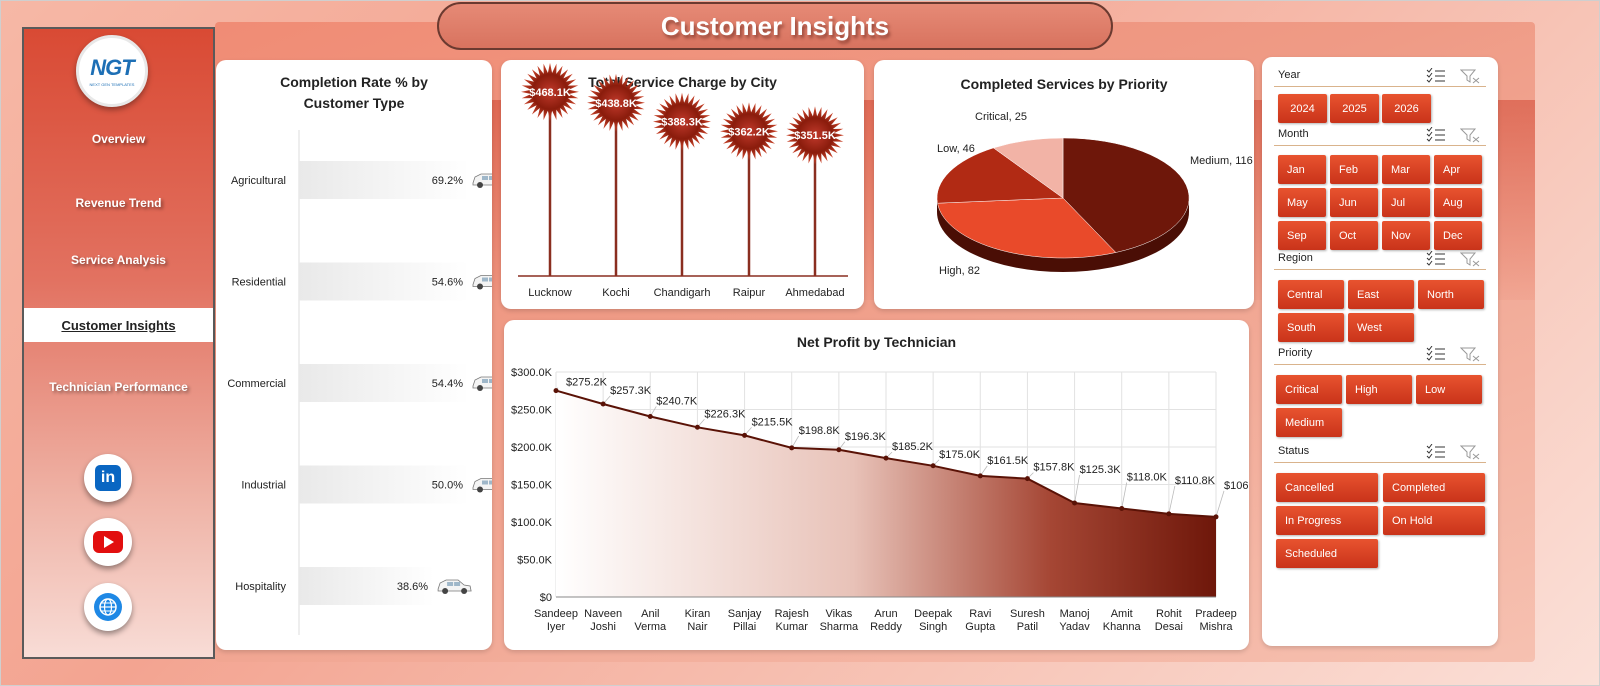 The width and height of the screenshot is (1600, 686). What do you see at coordinates (1216, 517) in the screenshot?
I see `profit-point-pradeep-mishra` at bounding box center [1216, 517].